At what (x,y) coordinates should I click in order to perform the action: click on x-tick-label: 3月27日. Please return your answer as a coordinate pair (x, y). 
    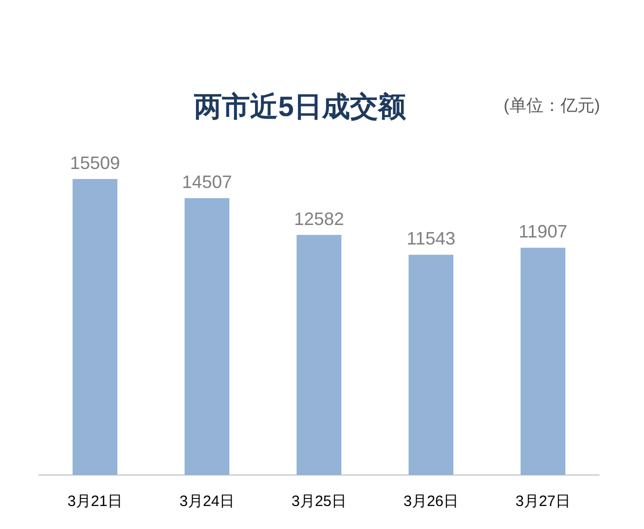
    Looking at the image, I should click on (543, 501).